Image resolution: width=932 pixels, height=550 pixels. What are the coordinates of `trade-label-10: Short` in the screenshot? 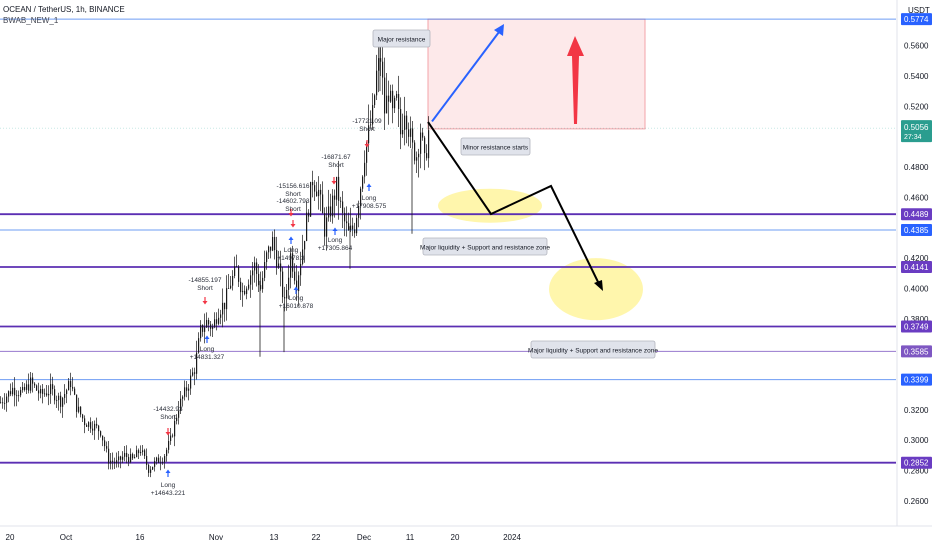 It's located at (367, 129).